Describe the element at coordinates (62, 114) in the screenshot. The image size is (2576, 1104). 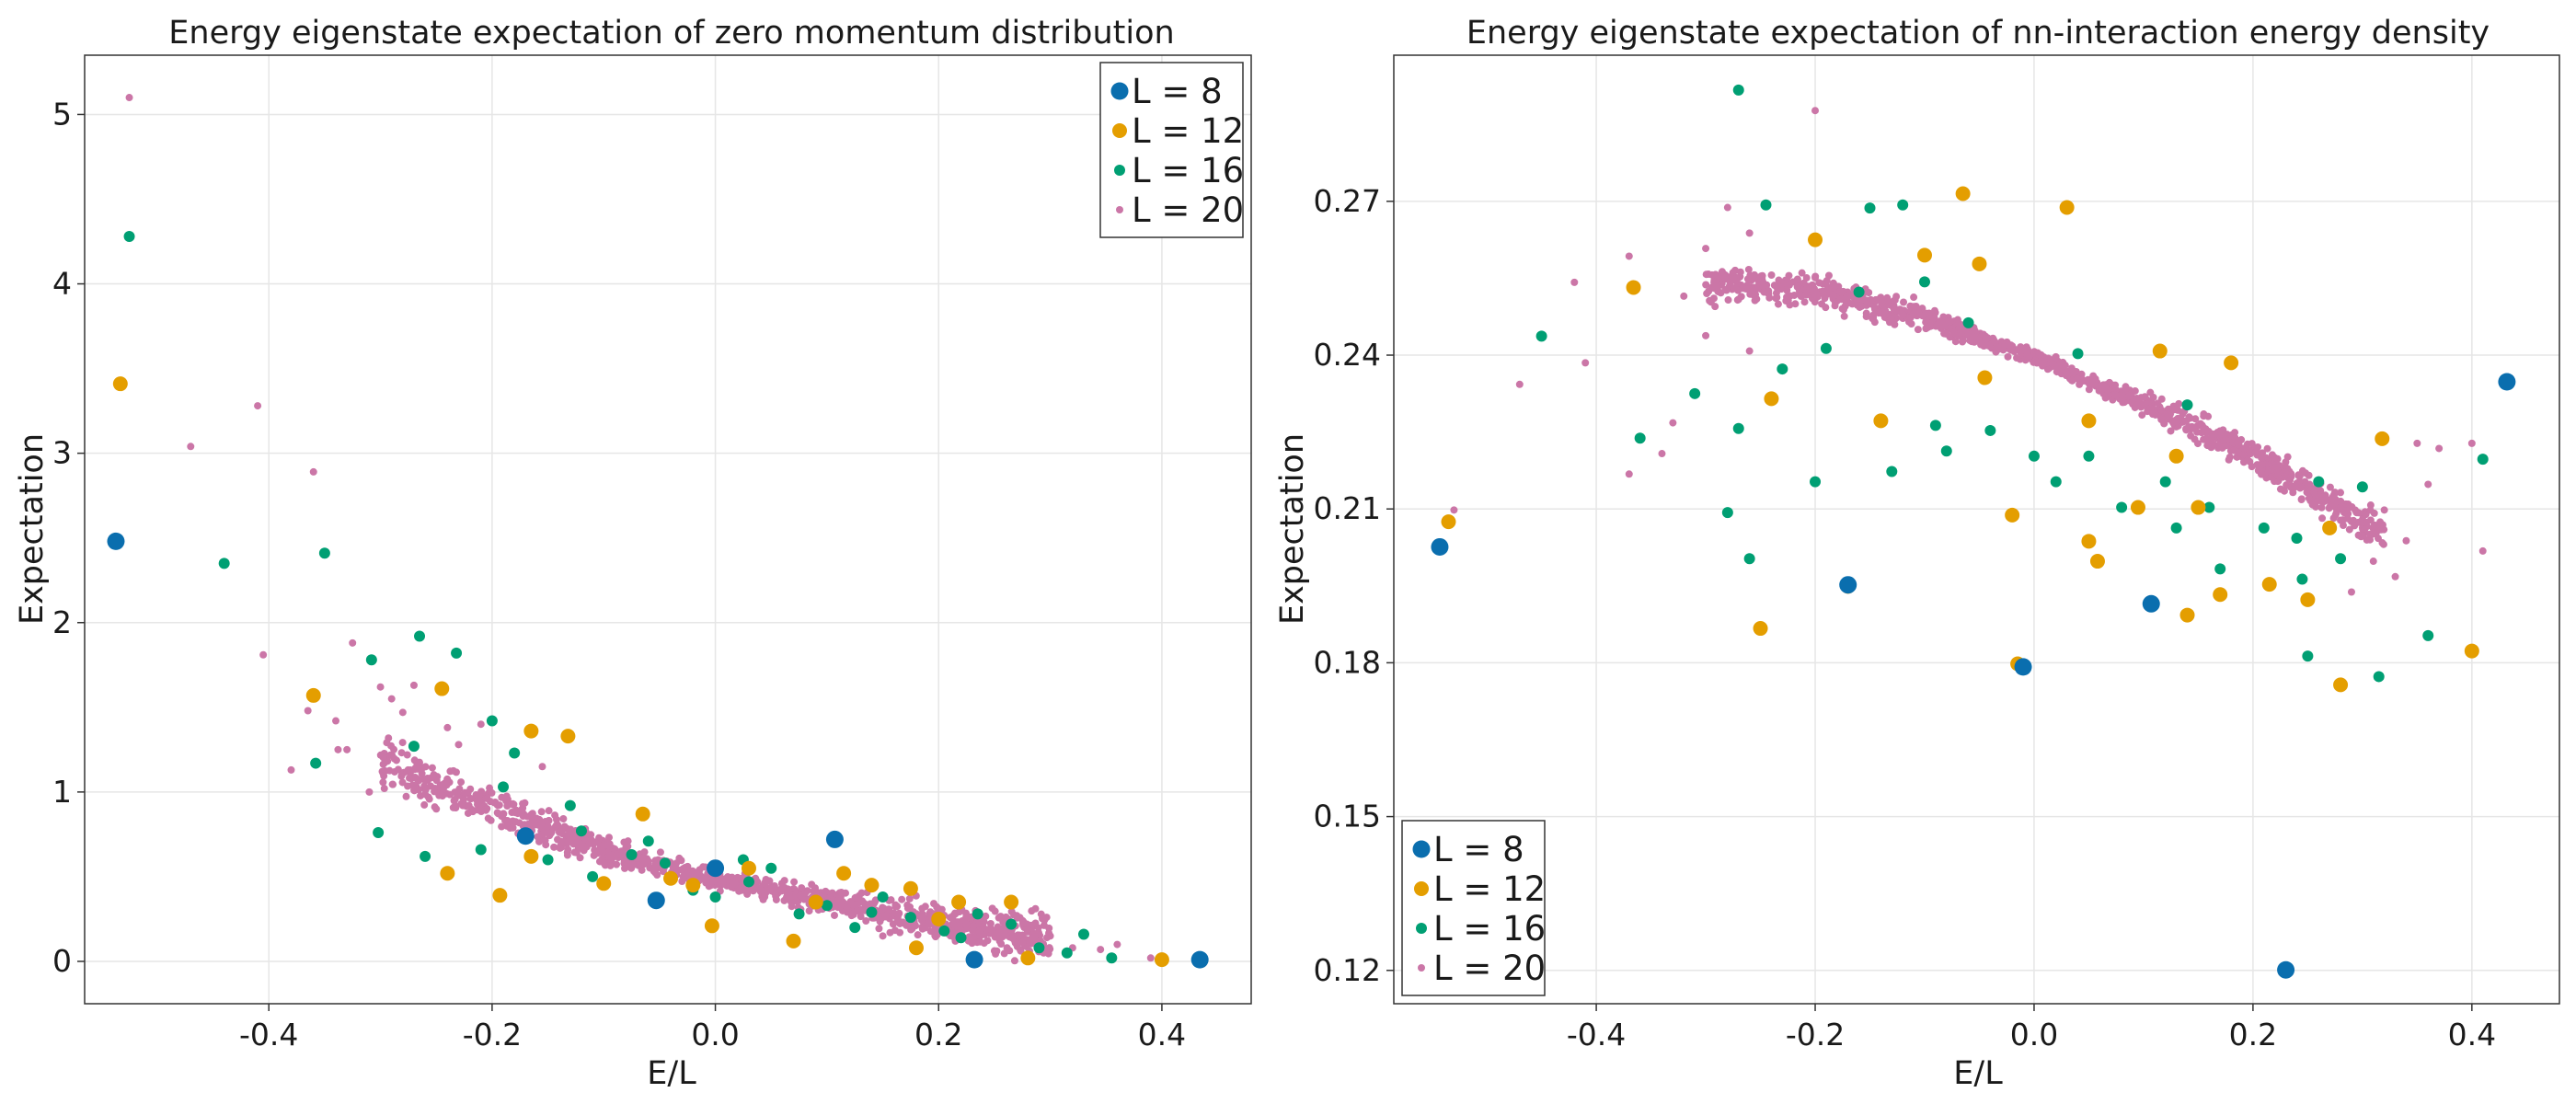
I see `left-y-tick-label: 5` at that location.